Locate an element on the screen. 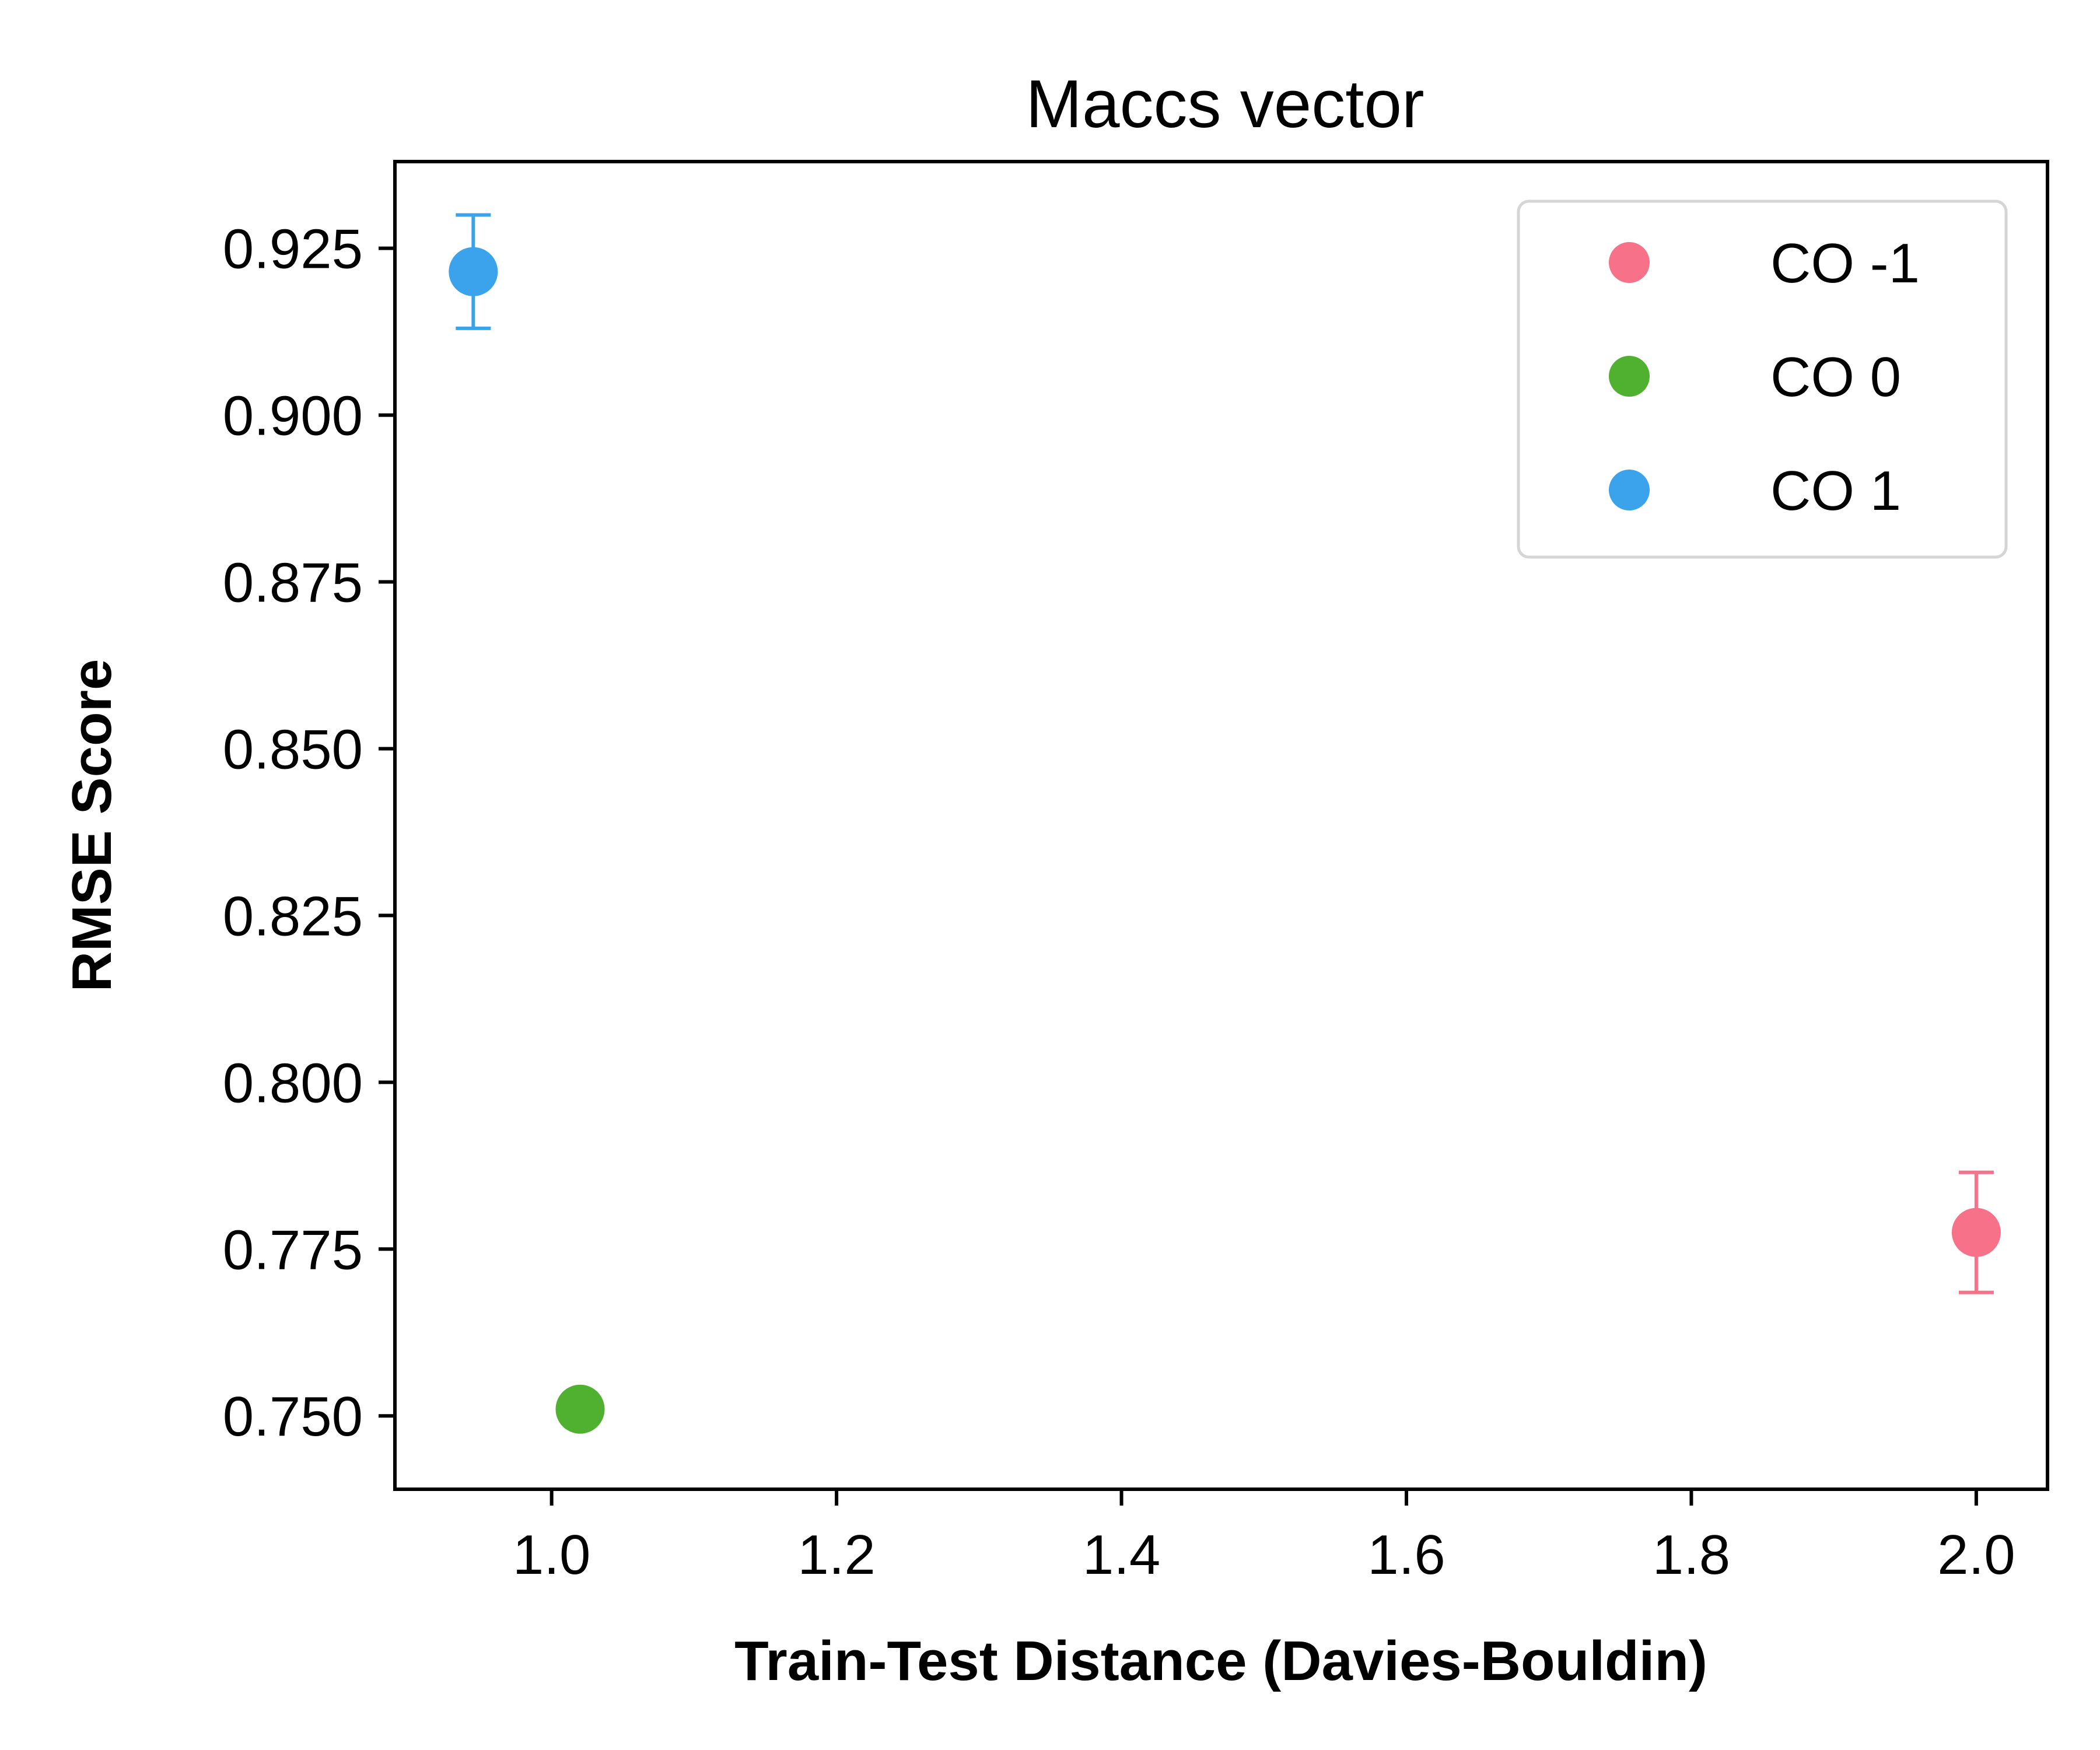 The height and width of the screenshot is (1750, 2100). y-tick-label: 0.750 is located at coordinates (293, 1416).